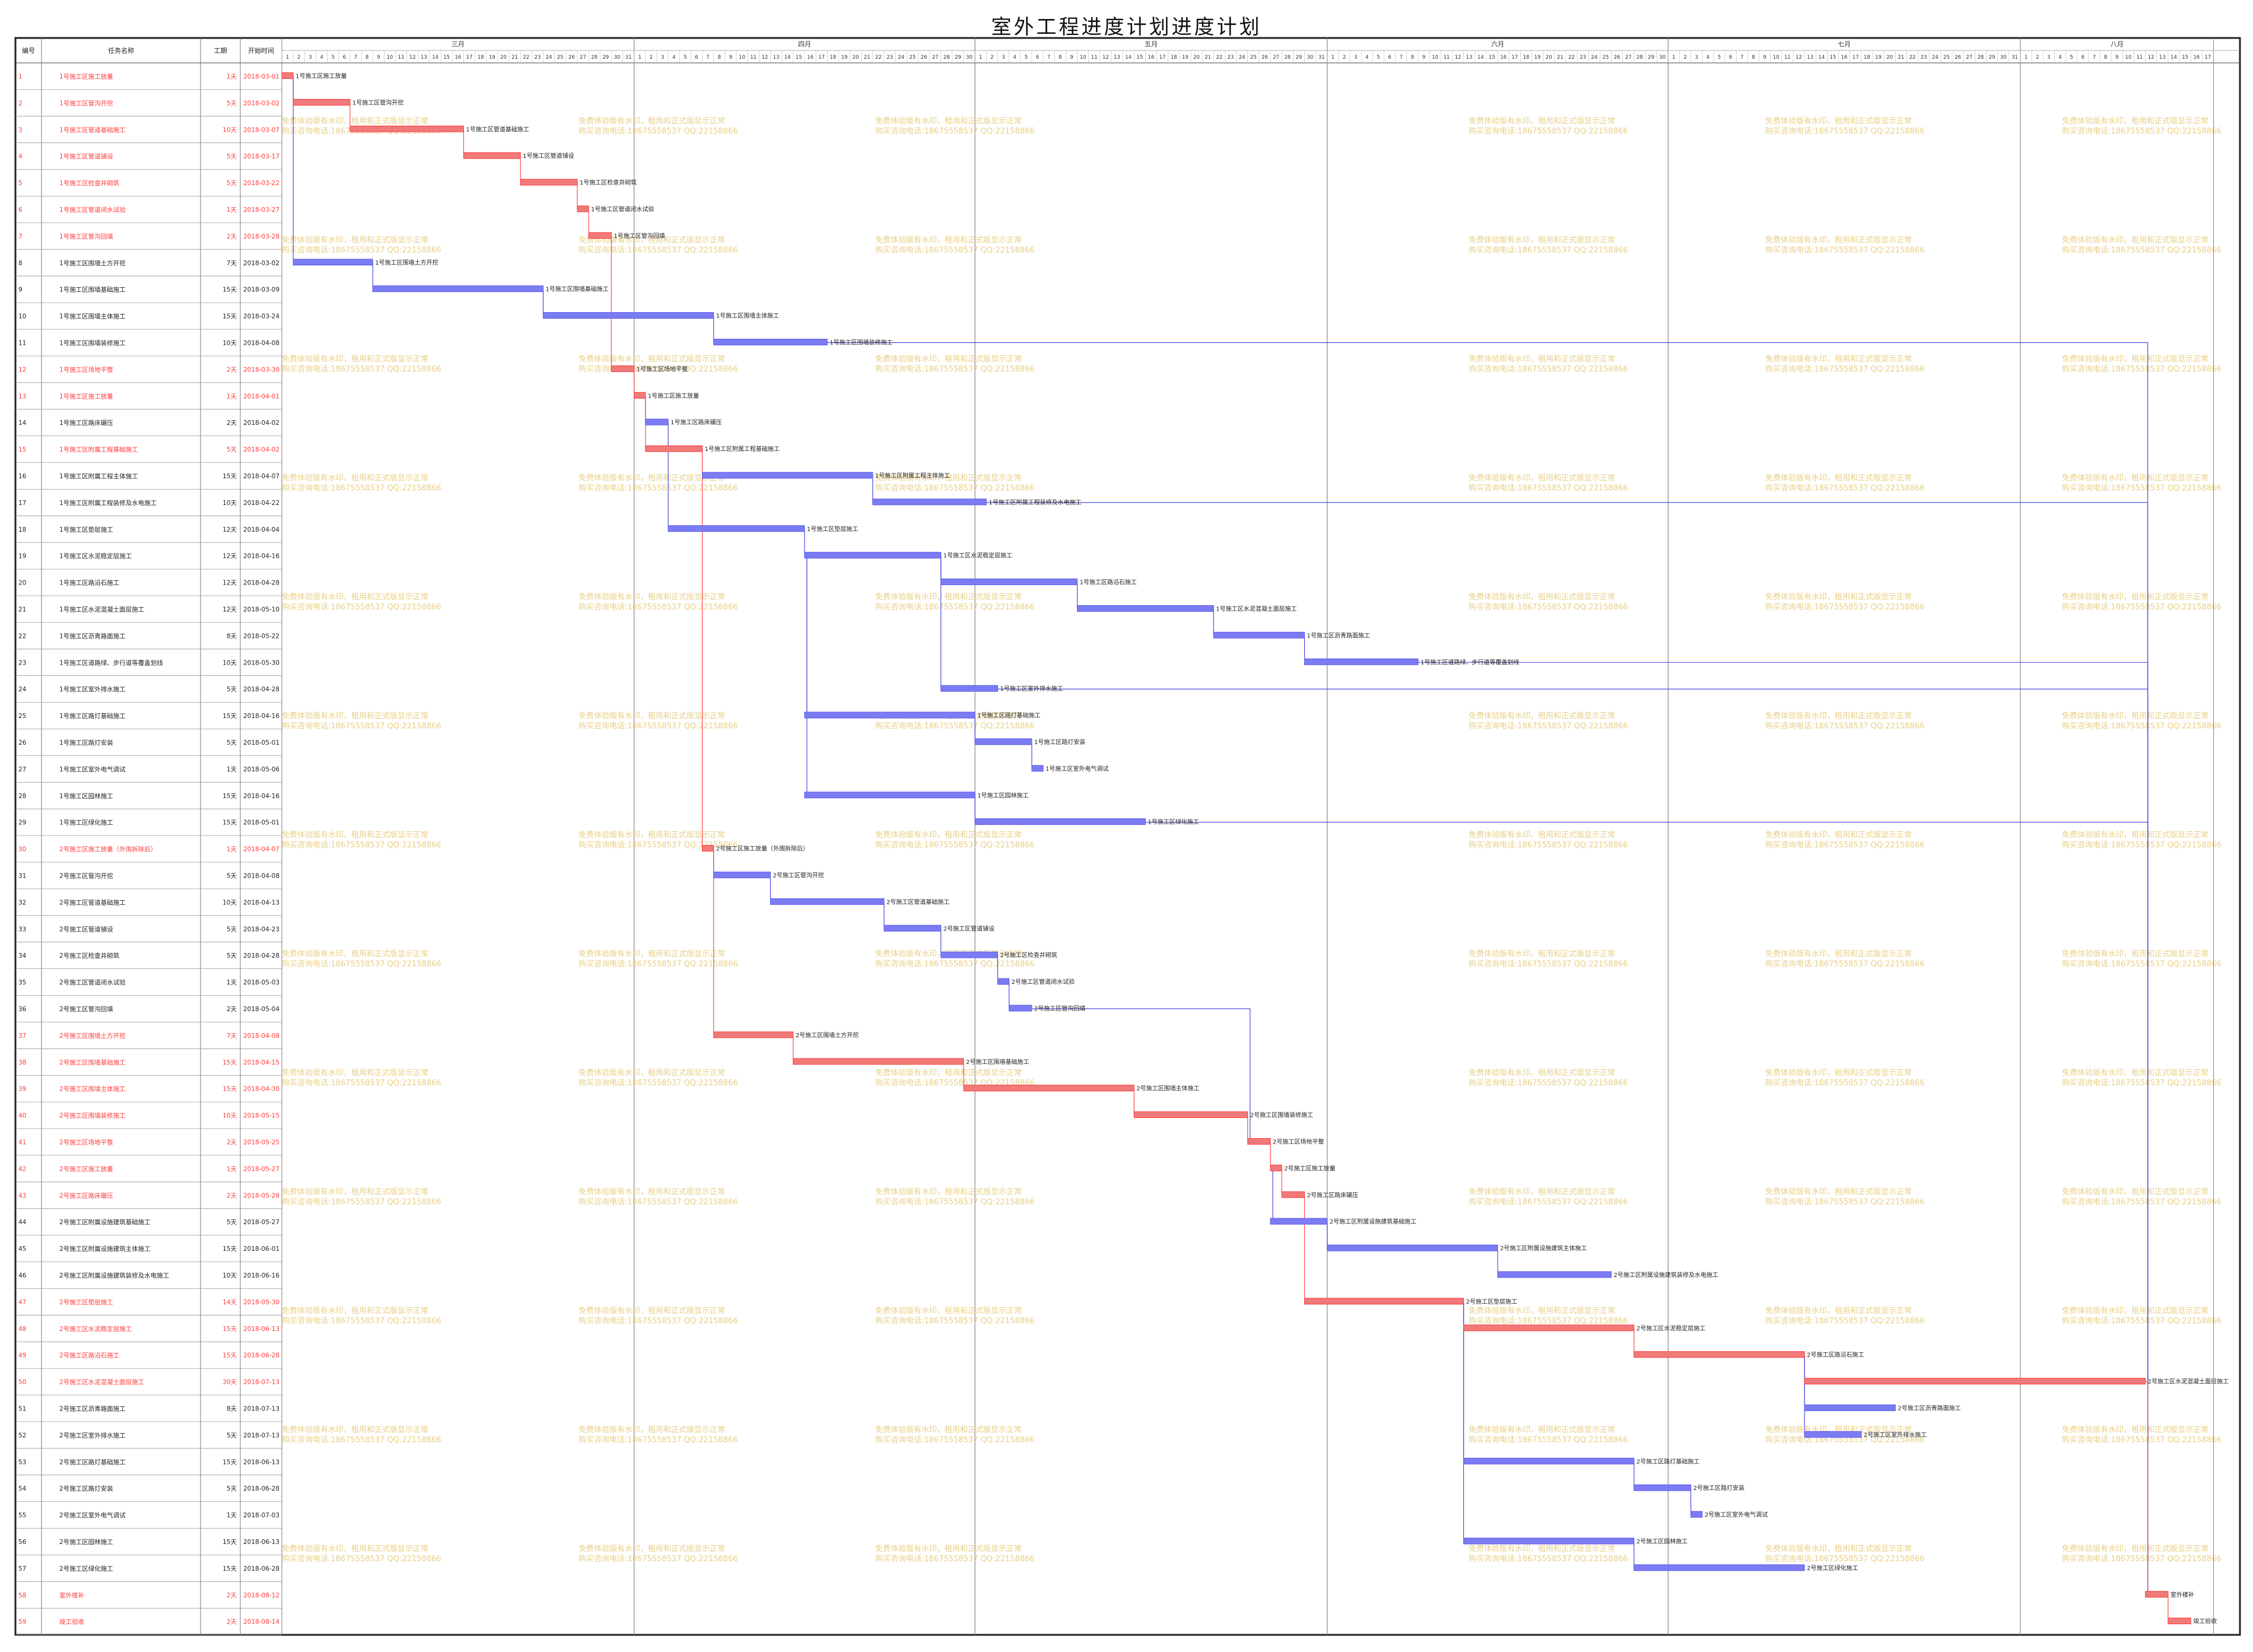 The height and width of the screenshot is (1652, 2253). What do you see at coordinates (22, 982) in the screenshot?
I see `task-id: 35` at bounding box center [22, 982].